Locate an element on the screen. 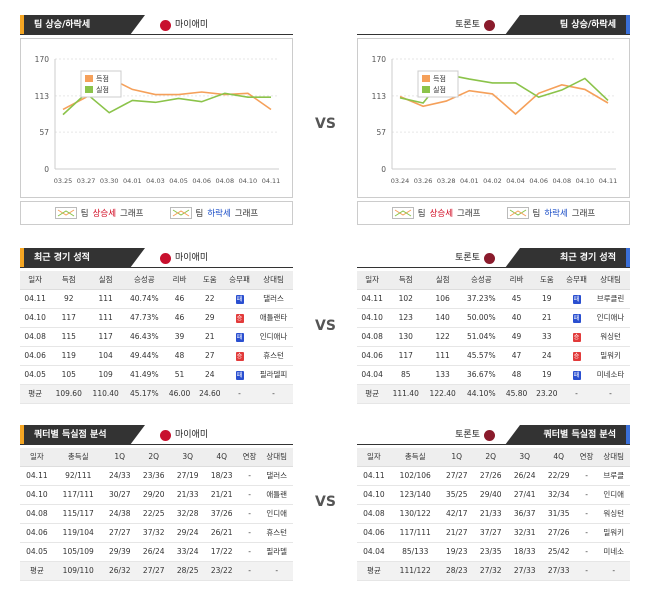 Image resolution: width=650 pixels, height=592 pixels. vs-label-2: VS is located at coordinates (325, 326).